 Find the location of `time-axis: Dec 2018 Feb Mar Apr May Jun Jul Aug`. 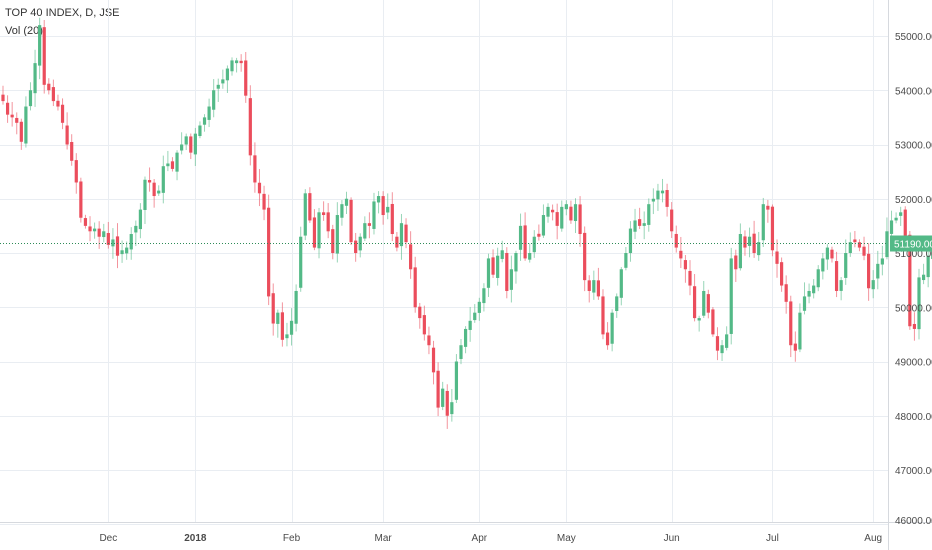

time-axis: Dec 2018 Feb Mar Apr May Jun Jul Aug is located at coordinates (490, 538).